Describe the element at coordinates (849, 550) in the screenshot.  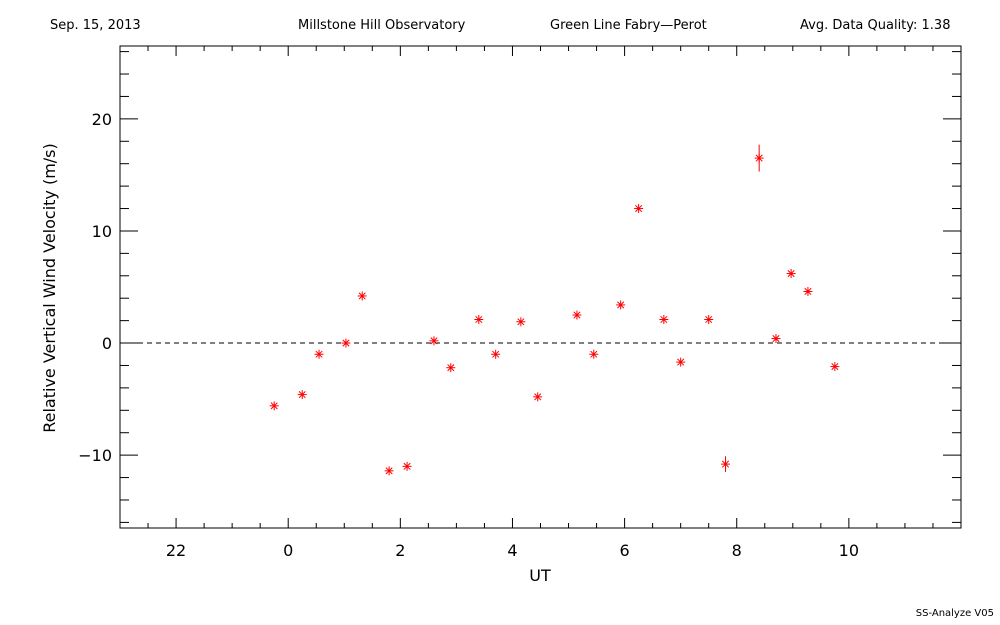
I see `x-tick-label: 10` at that location.